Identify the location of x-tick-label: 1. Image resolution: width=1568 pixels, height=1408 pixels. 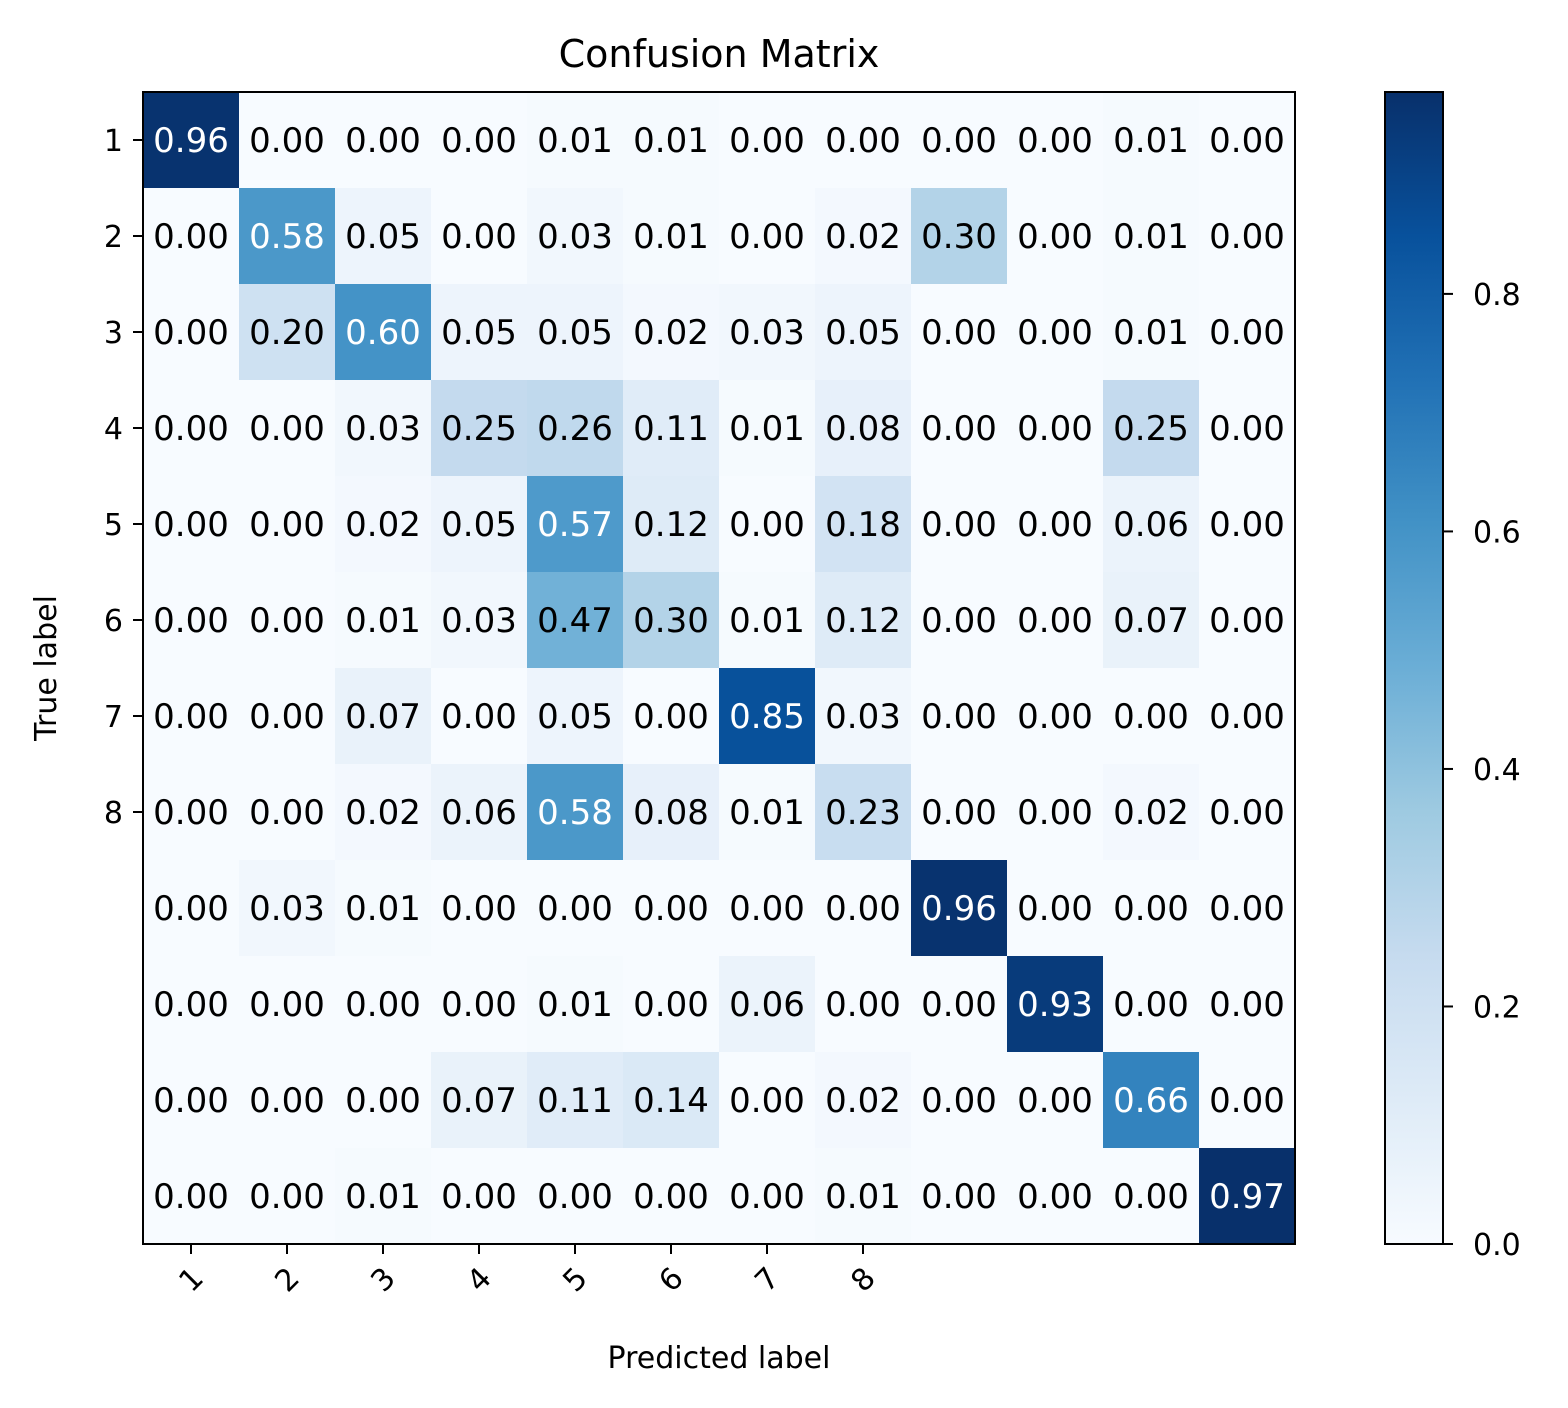
(191, 1280).